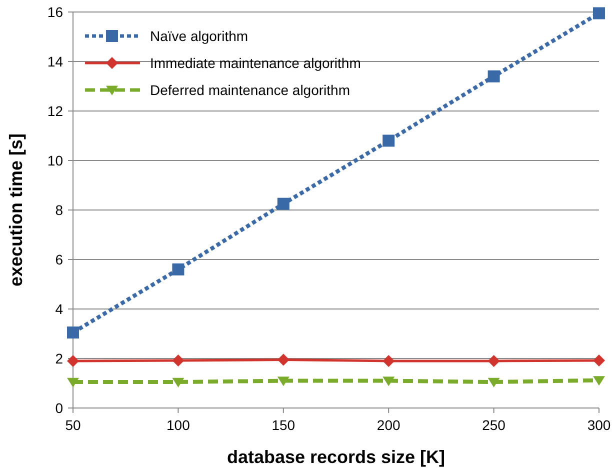  Describe the element at coordinates (255, 63) in the screenshot. I see `legend-label: Immediate maintenance algorithm` at that location.